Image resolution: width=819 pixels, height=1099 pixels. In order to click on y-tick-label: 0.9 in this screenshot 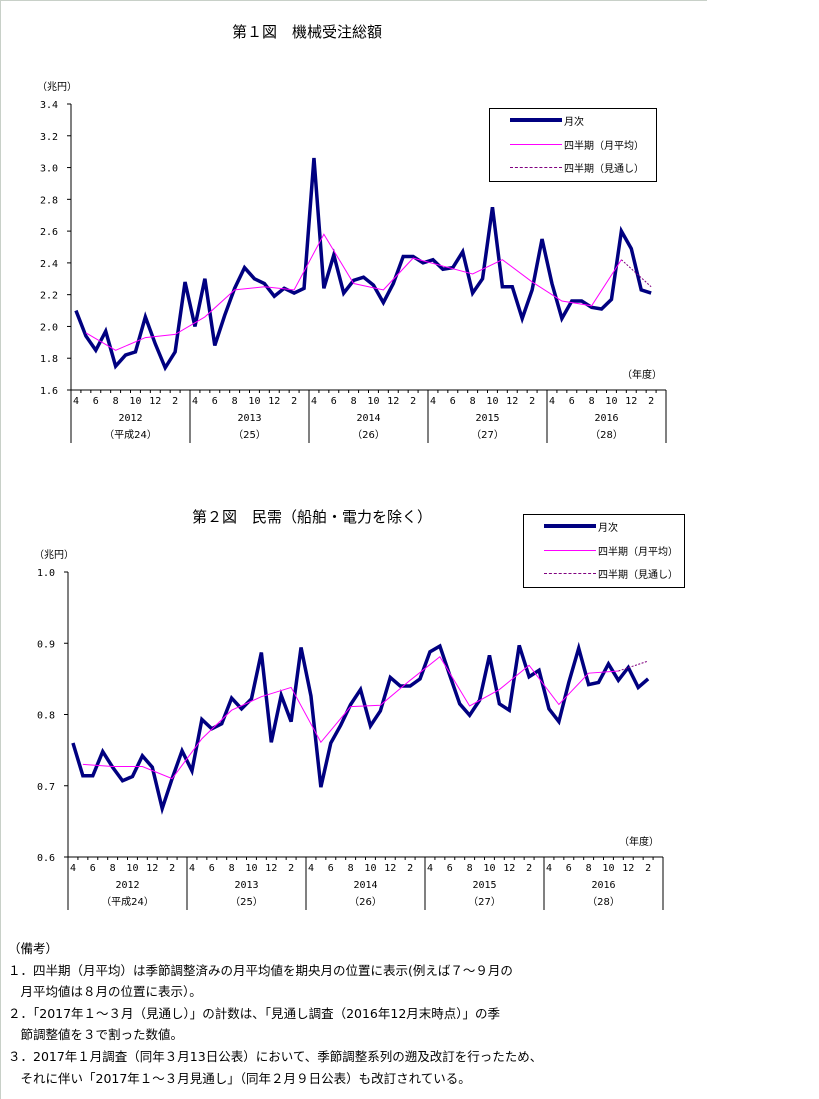, I will do `click(46, 644)`.